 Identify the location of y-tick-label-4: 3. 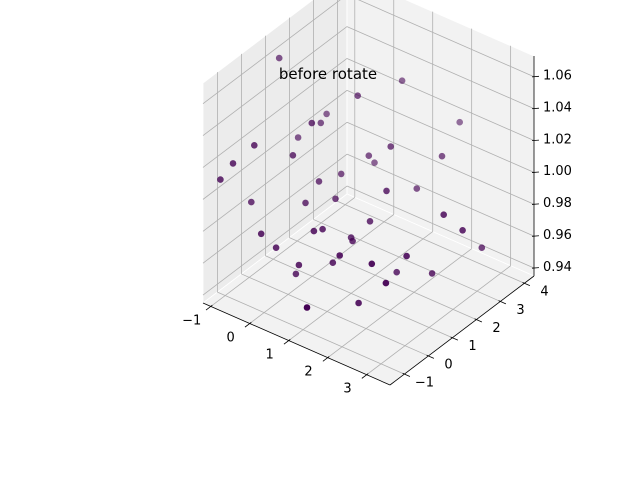
(520, 310).